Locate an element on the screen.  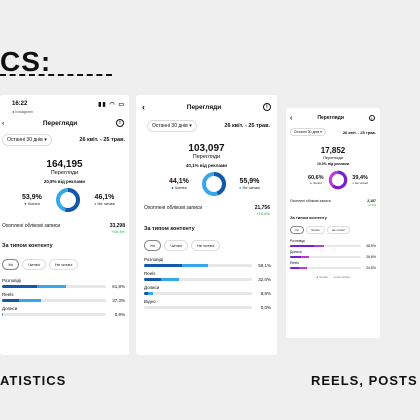
donut-followers-arc is located at coordinates (67, 200).